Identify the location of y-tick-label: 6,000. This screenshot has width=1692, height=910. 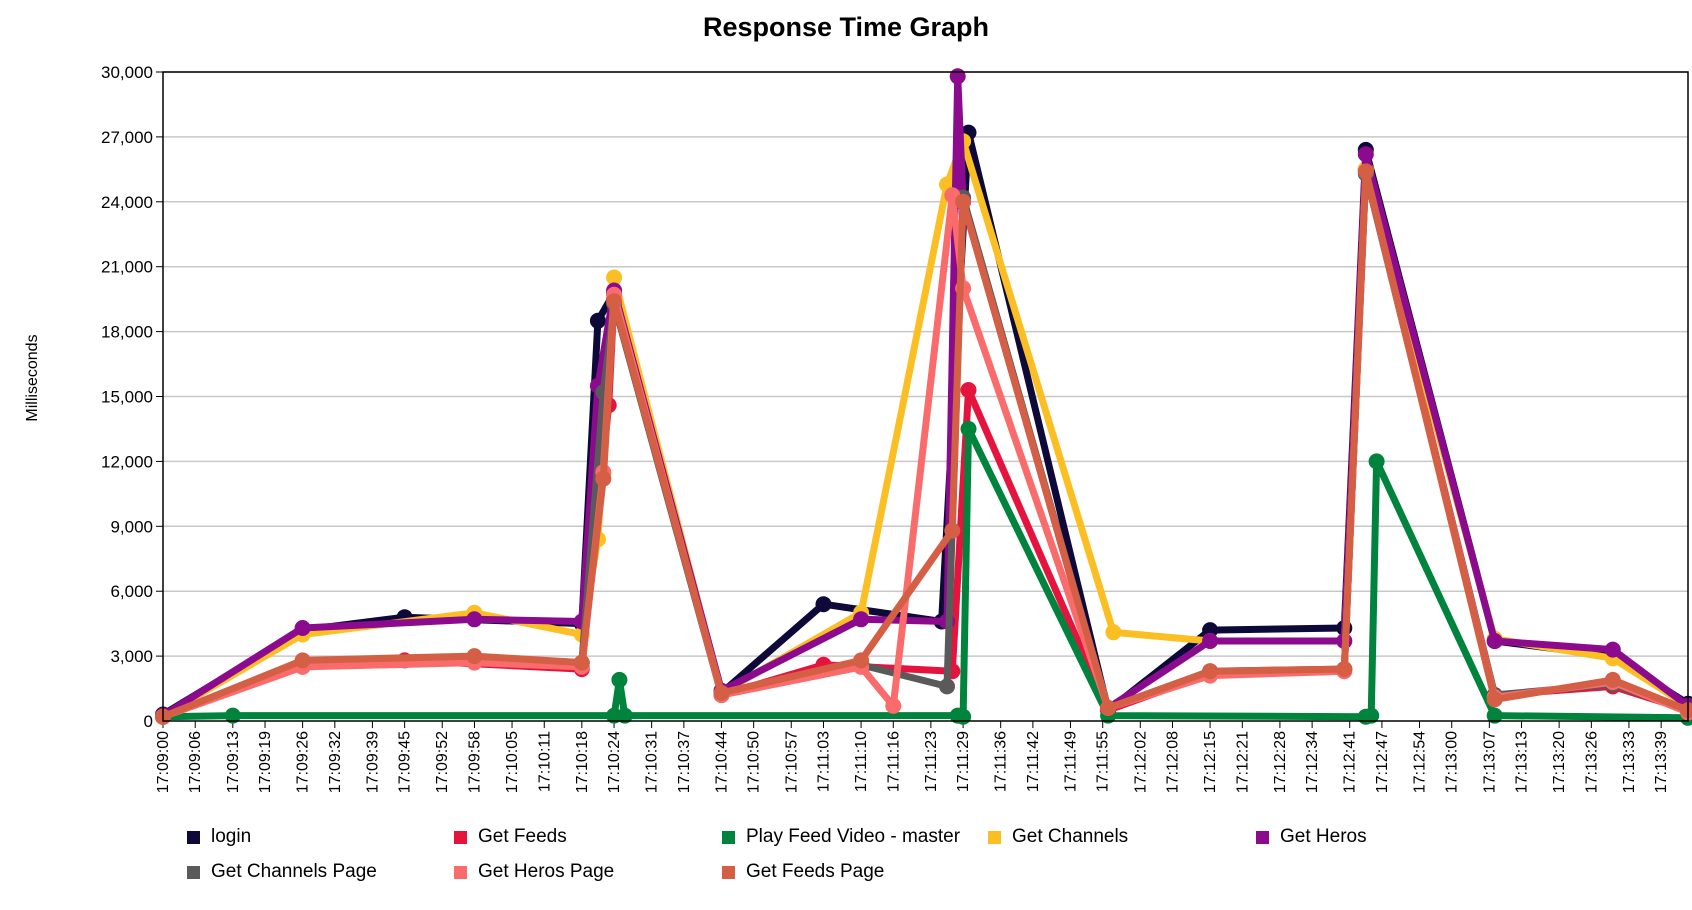
(131, 591).